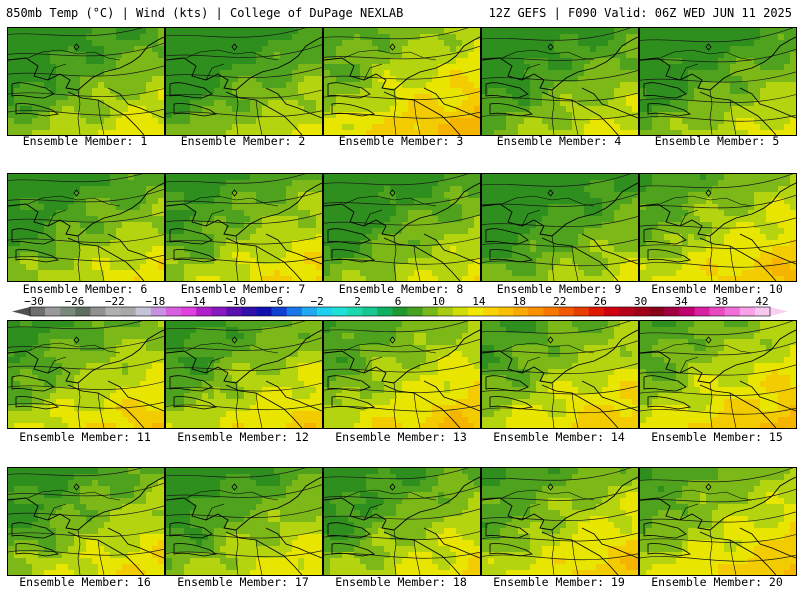 The width and height of the screenshot is (800, 600). What do you see at coordinates (243, 141) in the screenshot?
I see `ensemble-member-label: Ensemble Member: 2` at bounding box center [243, 141].